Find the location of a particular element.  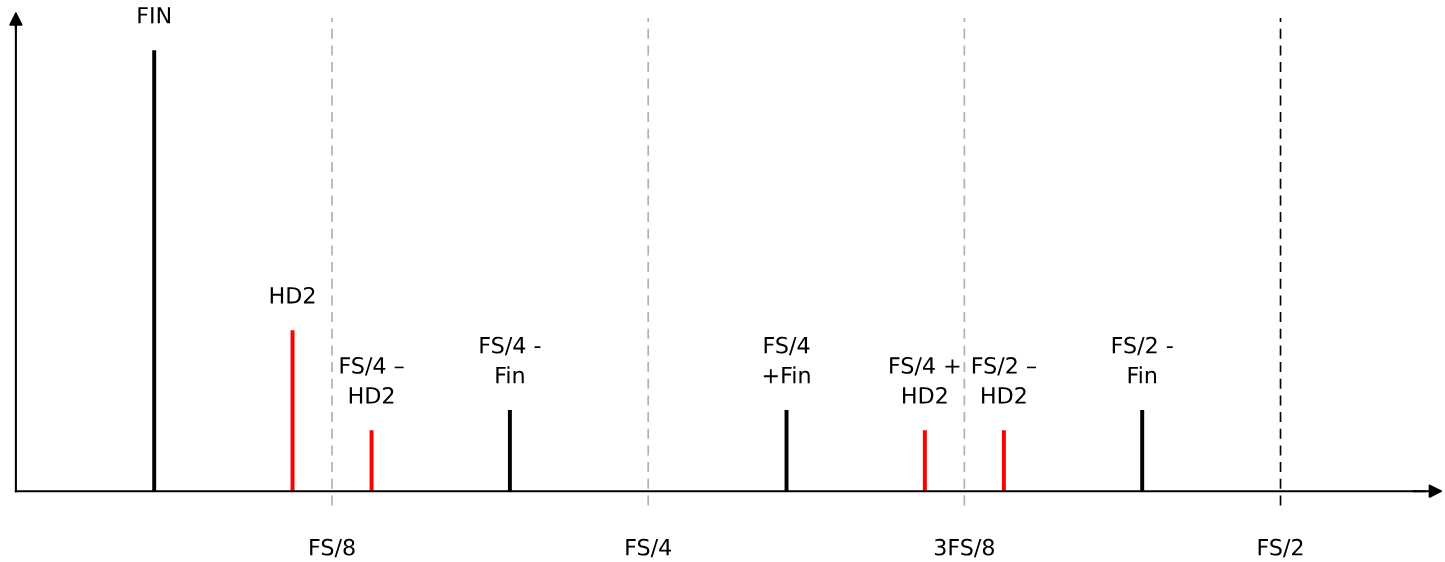

x-tick-label: FS/8 is located at coordinates (332, 548).